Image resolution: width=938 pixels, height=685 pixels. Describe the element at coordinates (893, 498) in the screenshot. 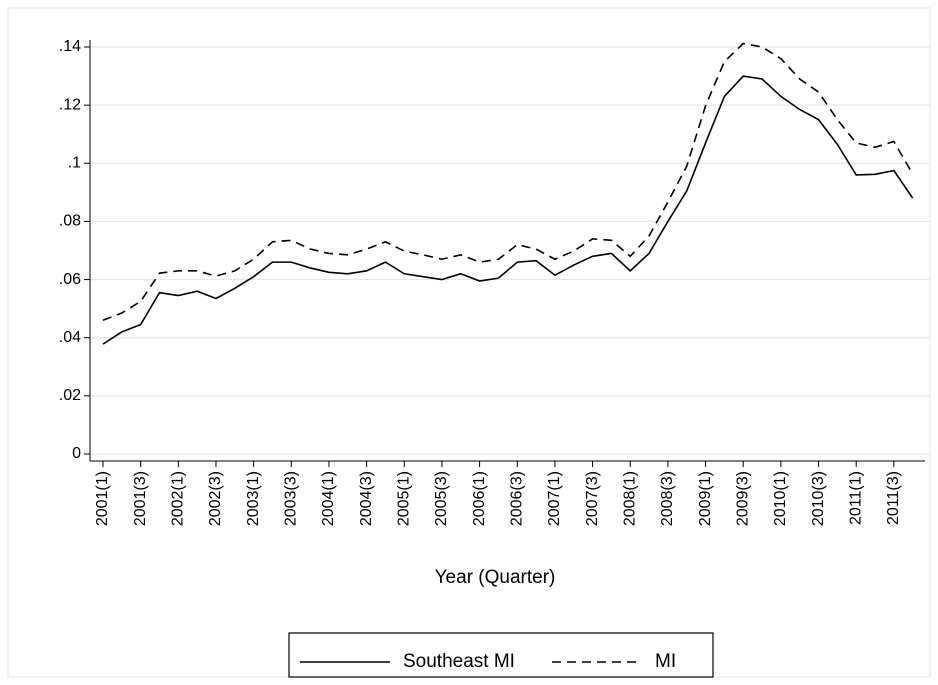

I see `x-tick-label: 2011(3)` at that location.